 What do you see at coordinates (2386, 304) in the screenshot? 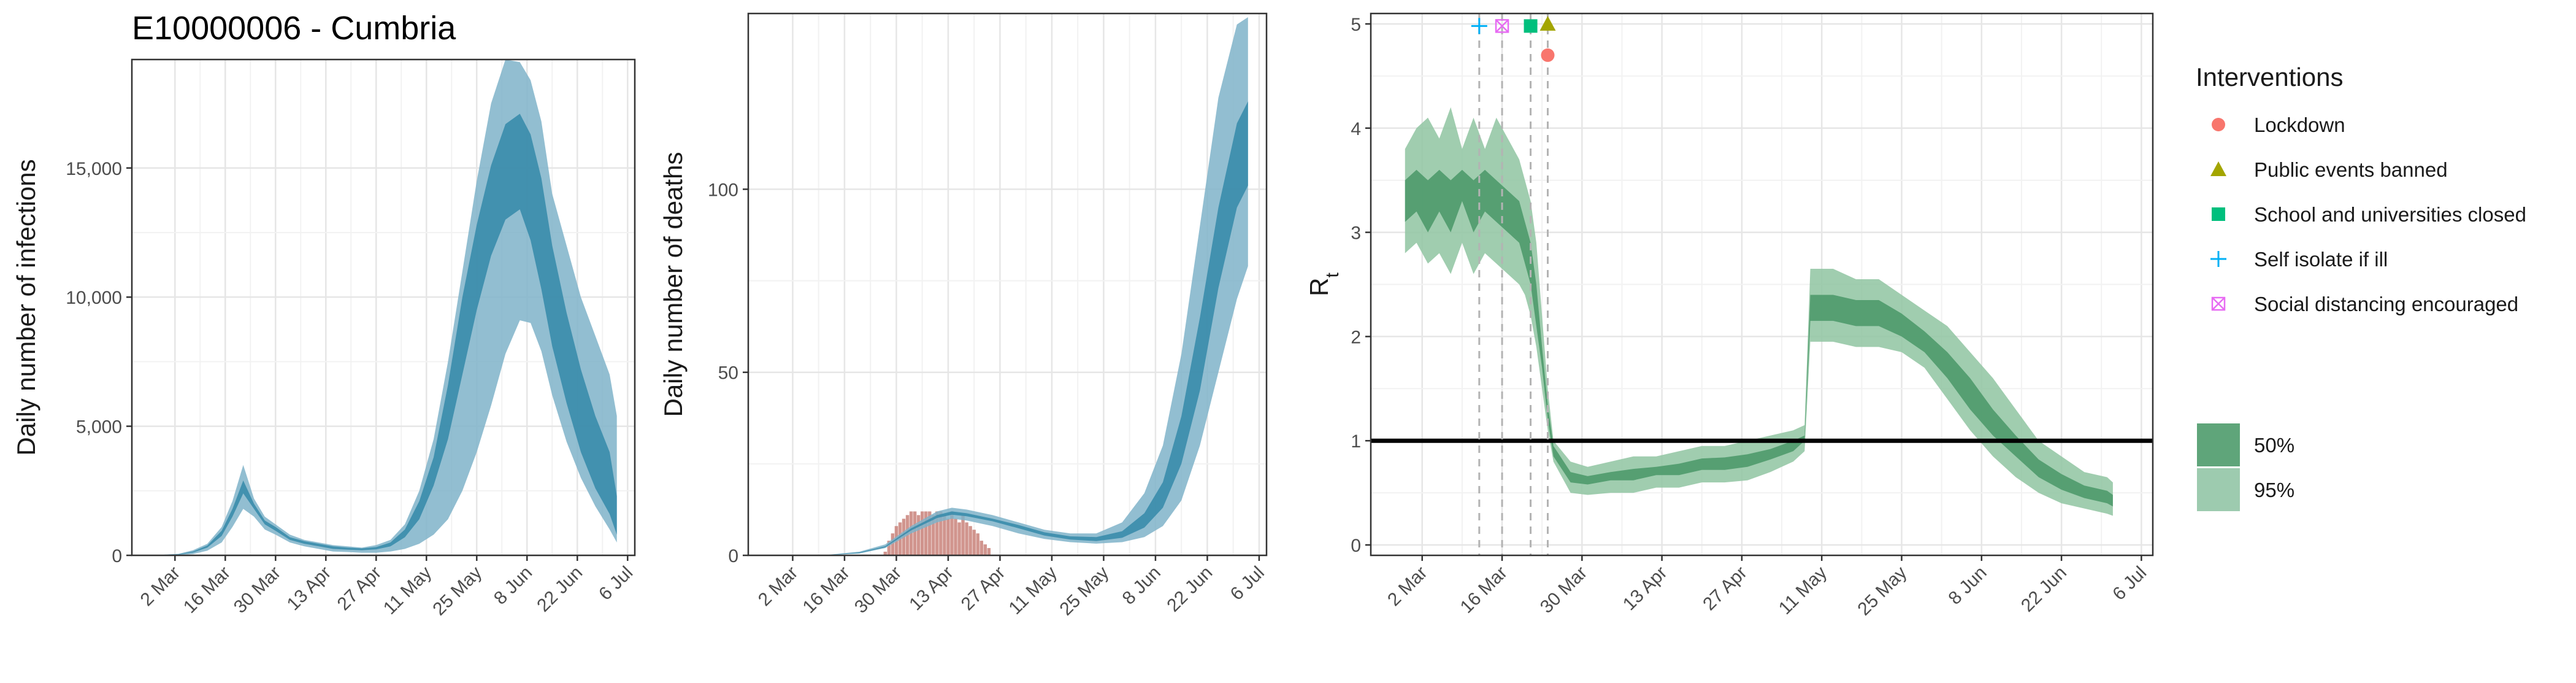
I see `legend-label: Social distancing encouraged` at bounding box center [2386, 304].